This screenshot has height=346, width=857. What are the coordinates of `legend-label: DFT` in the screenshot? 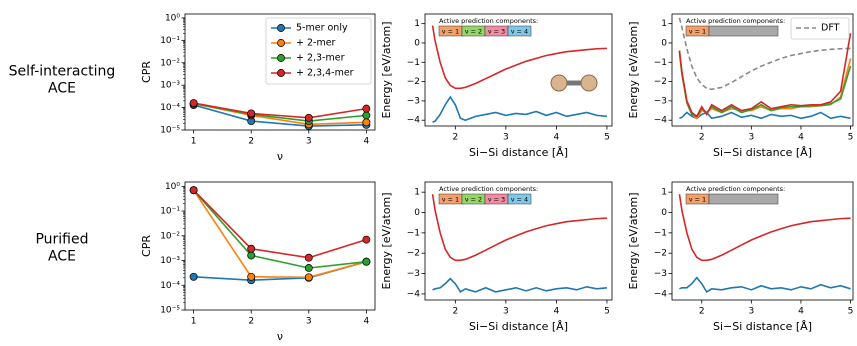 It's located at (830, 28).